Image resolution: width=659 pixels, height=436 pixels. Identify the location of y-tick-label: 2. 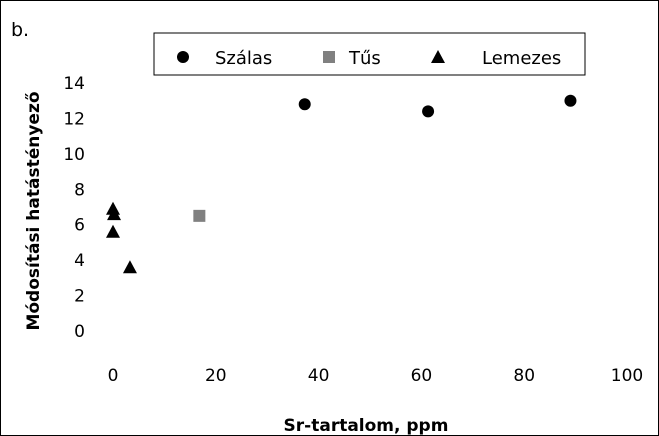
(79, 297).